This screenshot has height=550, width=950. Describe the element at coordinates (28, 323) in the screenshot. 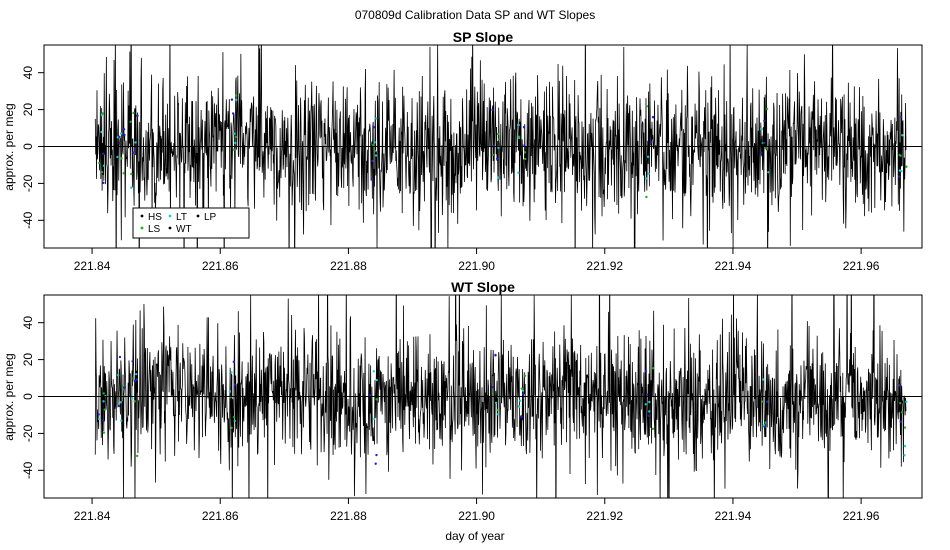

I see `y-tick-label-wt: 40` at that location.